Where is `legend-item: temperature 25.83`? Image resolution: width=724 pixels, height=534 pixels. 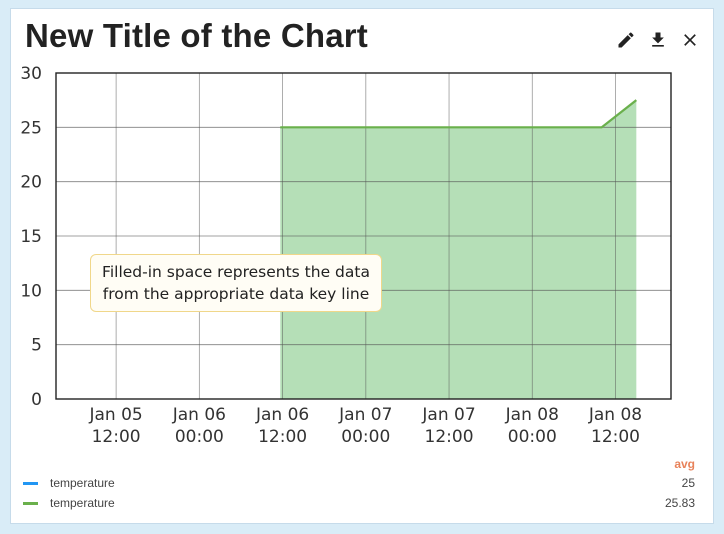 legend-item: temperature 25.83 is located at coordinates (363, 504).